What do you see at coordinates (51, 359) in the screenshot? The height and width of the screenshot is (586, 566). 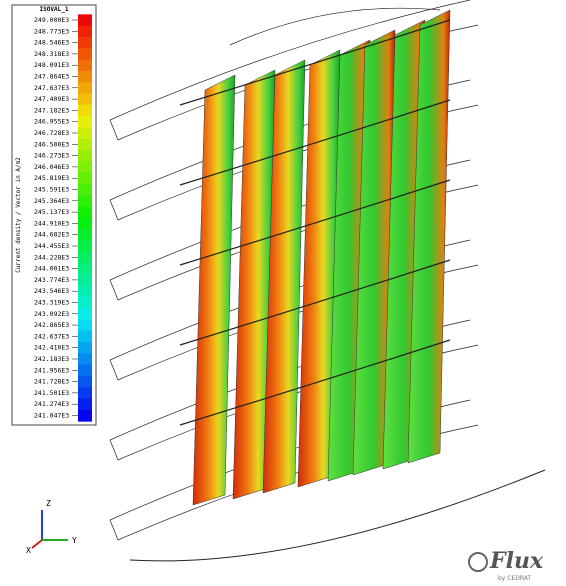 I see `legend-label: 242.183E3` at bounding box center [51, 359].